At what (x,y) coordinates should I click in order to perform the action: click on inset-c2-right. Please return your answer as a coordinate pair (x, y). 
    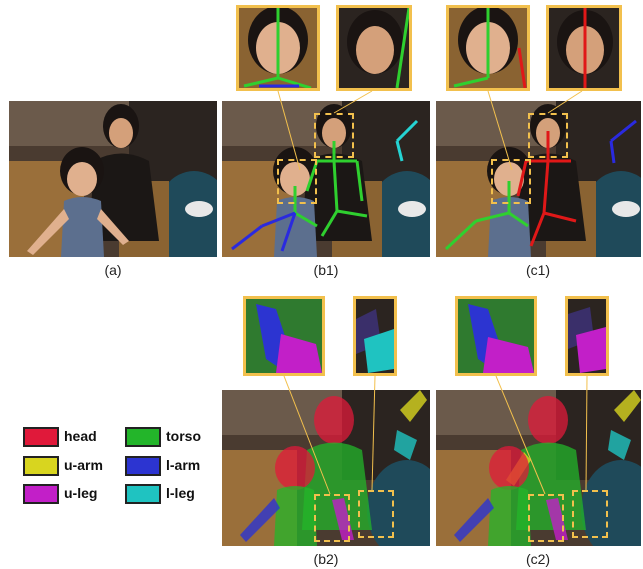
    Looking at the image, I should click on (587, 336).